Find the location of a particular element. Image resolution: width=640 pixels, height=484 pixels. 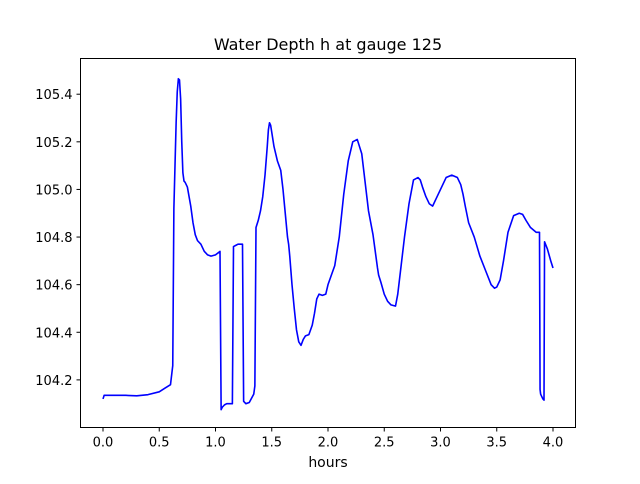

x-tick-label: 1.5 is located at coordinates (271, 443).